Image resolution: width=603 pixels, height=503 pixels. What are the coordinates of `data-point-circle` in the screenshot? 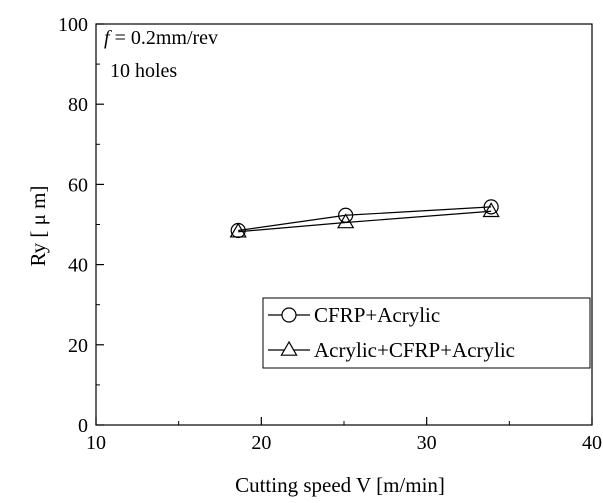 It's located at (491, 207).